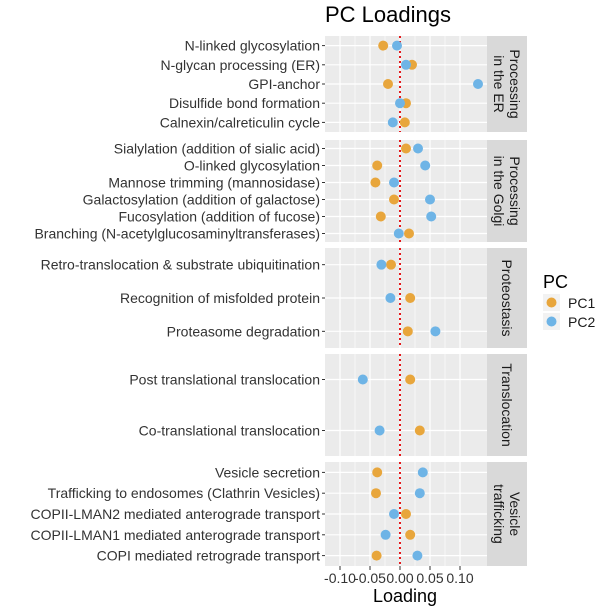  What do you see at coordinates (405, 596) in the screenshot?
I see `x-axis-label: Loading` at bounding box center [405, 596].